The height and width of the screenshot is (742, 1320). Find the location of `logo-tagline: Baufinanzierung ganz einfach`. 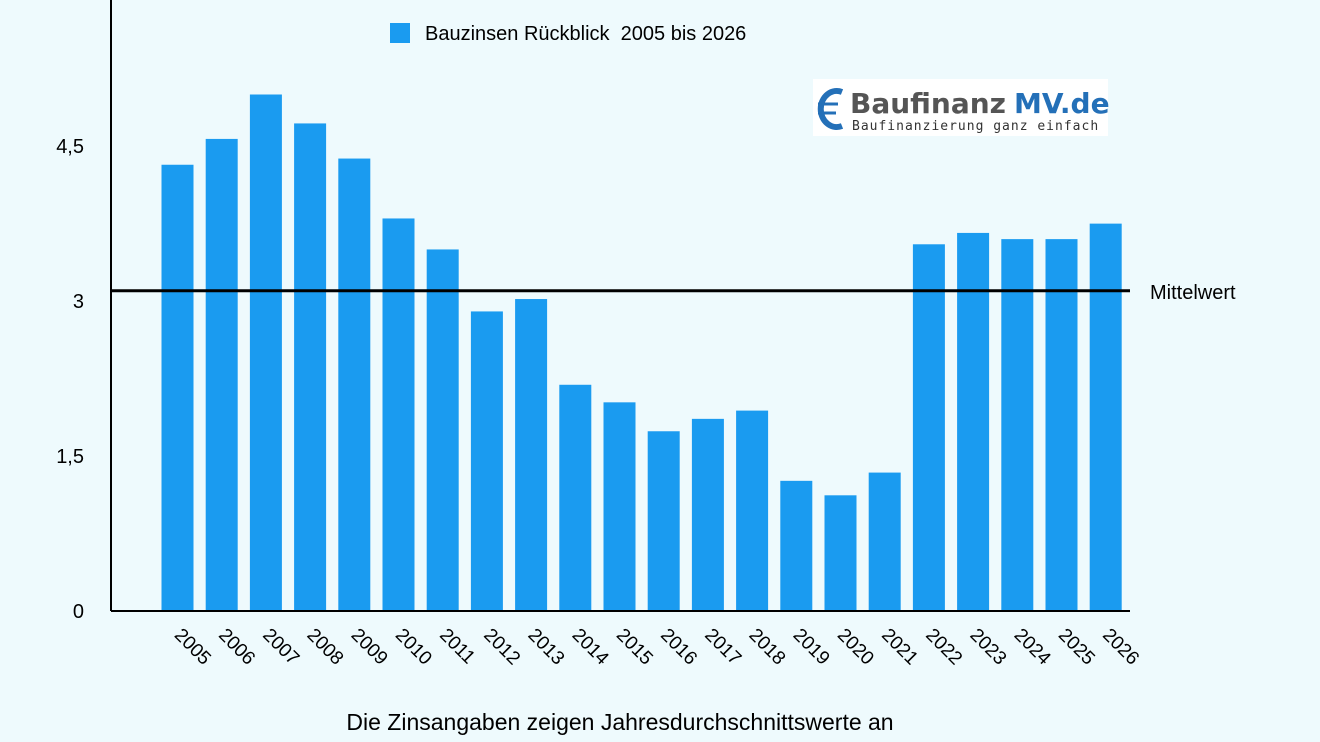

logo-tagline: Baufinanzierung ganz einfach is located at coordinates (975, 126).